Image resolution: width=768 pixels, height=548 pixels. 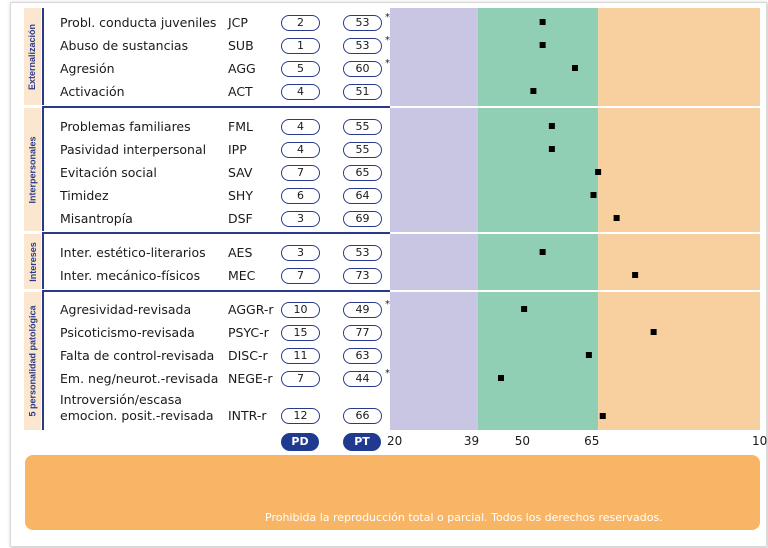 I want to click on tick-label: 100, so click(x=760, y=441).